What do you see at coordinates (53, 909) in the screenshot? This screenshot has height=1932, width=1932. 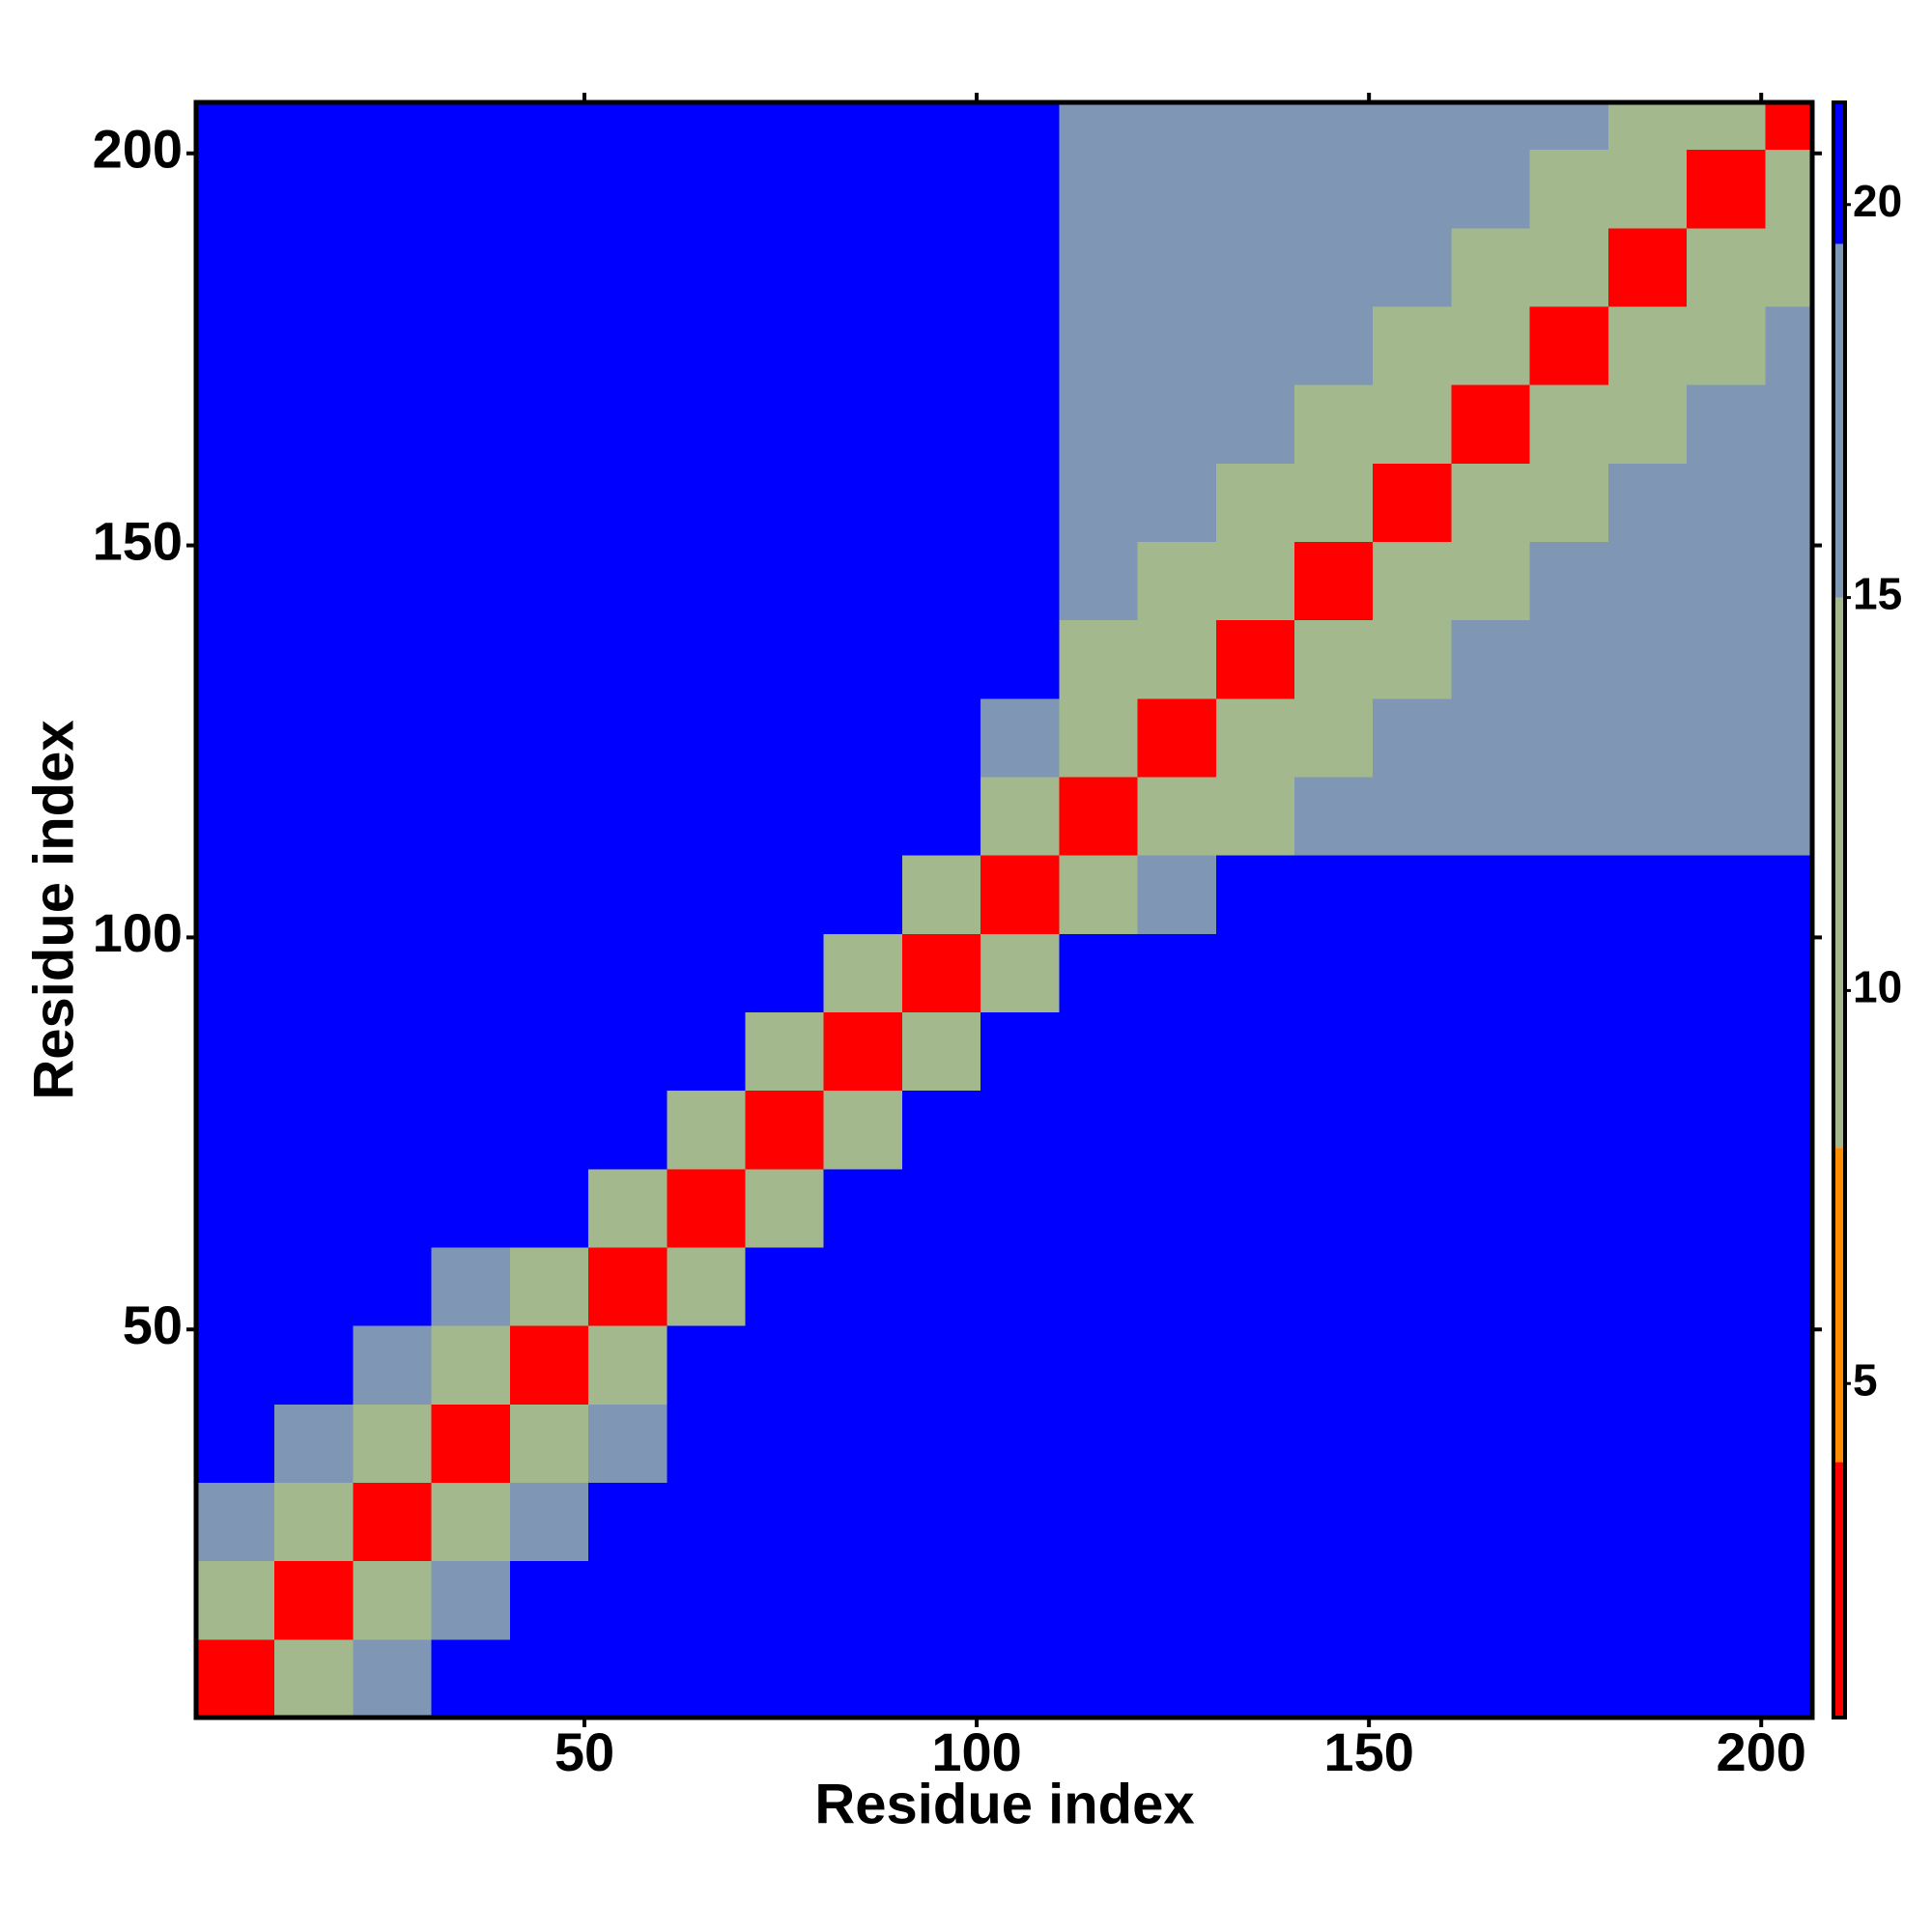 I see `y-axis-title: Residue index` at bounding box center [53, 909].